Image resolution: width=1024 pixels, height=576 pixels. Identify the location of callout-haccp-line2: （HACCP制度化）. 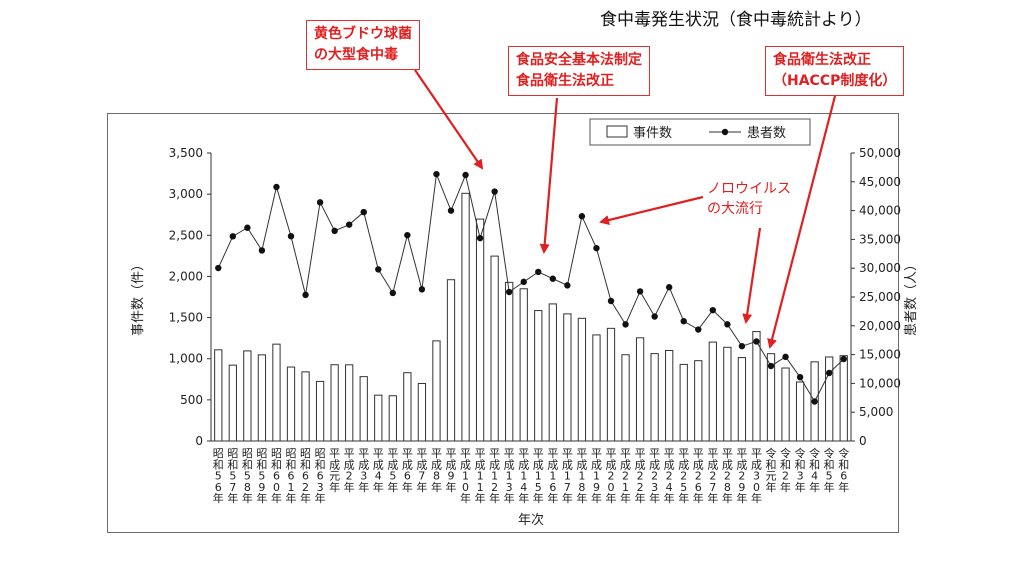
(835, 81).